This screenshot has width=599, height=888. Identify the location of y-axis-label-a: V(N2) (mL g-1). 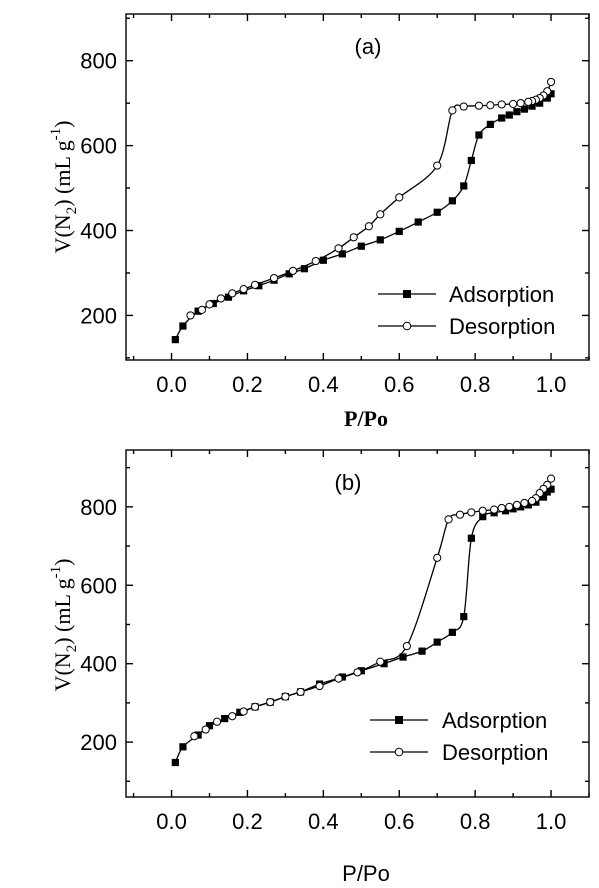
(64, 187).